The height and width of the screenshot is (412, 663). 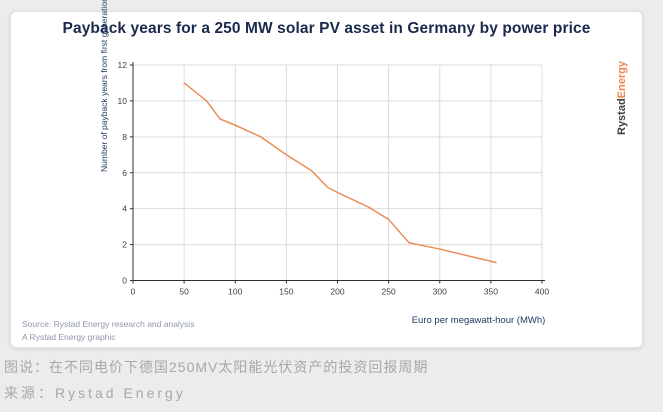 What do you see at coordinates (124, 137) in the screenshot?
I see `y-tick-label: 8` at bounding box center [124, 137].